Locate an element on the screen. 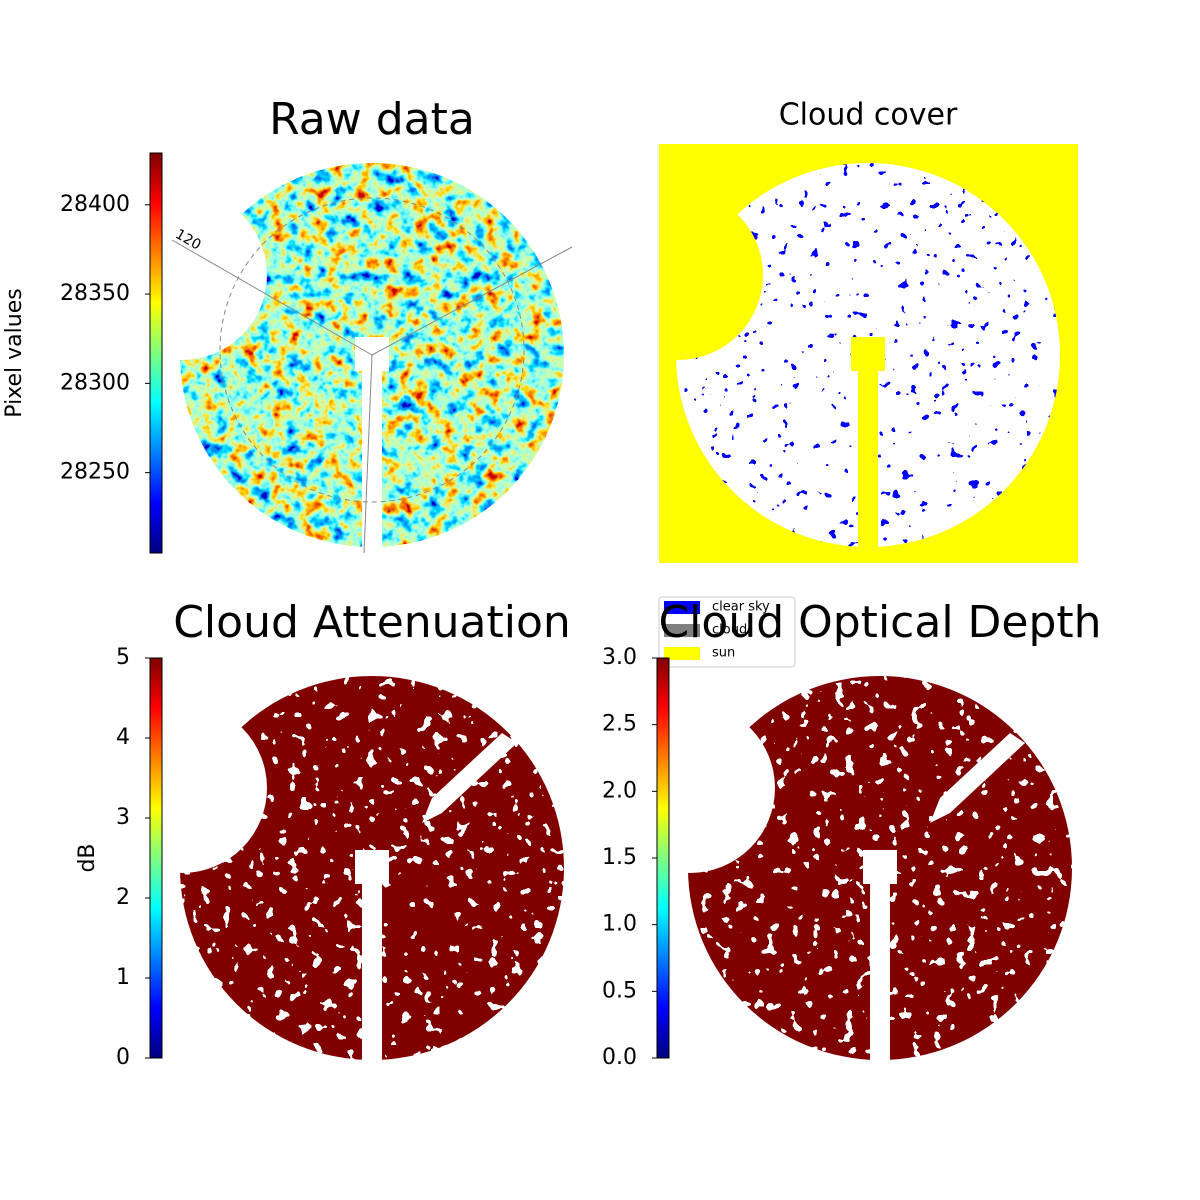  colorbar-tick-label: 28250 is located at coordinates (95, 472).